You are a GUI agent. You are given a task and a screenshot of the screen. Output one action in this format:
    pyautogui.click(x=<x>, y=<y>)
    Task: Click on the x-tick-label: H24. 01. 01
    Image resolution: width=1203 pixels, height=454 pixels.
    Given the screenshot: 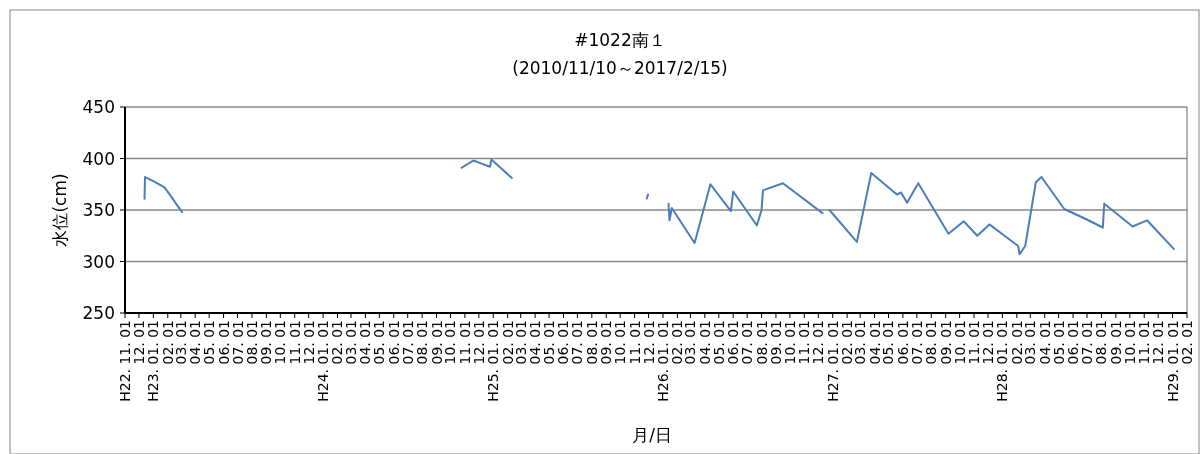 What is the action you would take?
    pyautogui.click(x=323, y=361)
    